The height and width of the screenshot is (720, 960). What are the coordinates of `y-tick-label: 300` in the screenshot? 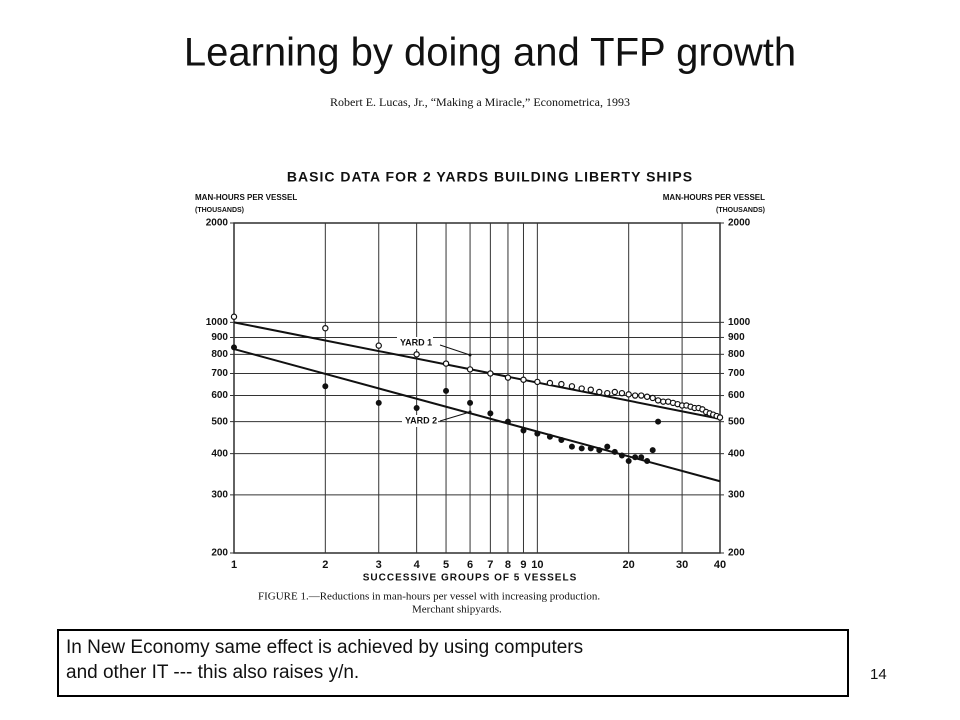 It's located at (219, 495).